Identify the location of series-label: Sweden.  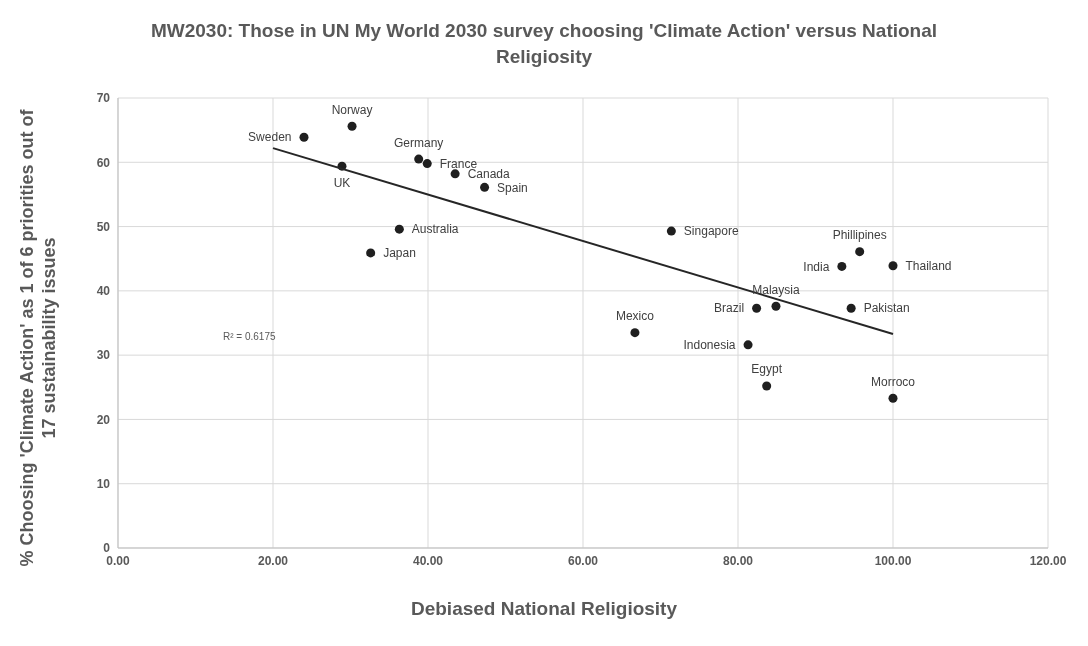
(270, 137).